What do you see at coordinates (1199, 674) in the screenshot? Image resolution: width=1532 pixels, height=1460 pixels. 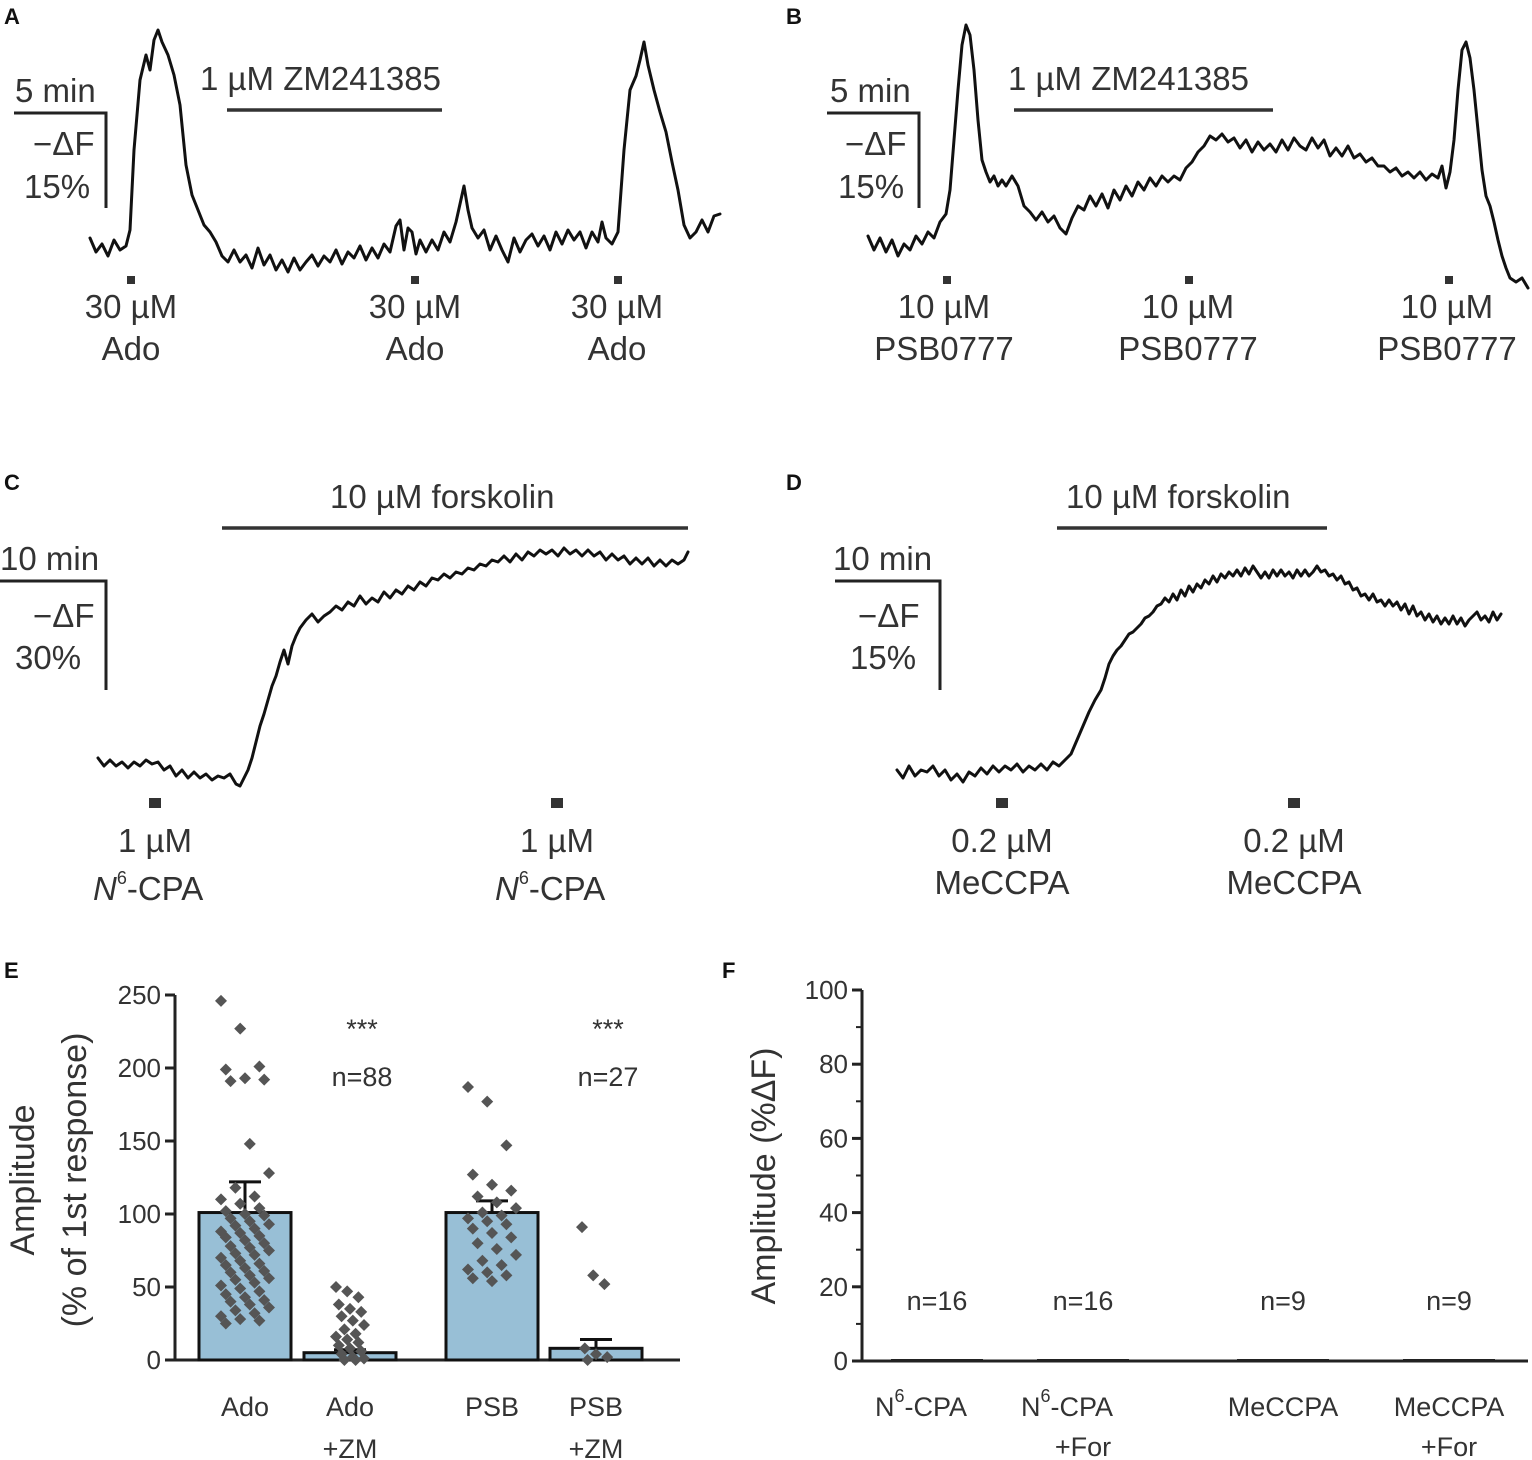 I see `trace-d` at bounding box center [1199, 674].